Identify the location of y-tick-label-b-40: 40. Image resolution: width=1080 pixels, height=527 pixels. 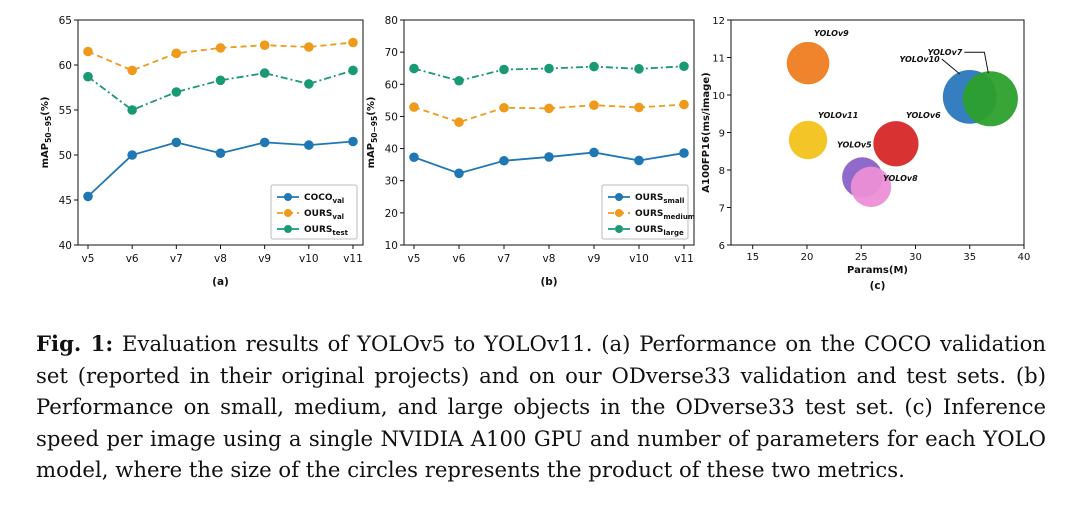
(391, 150).